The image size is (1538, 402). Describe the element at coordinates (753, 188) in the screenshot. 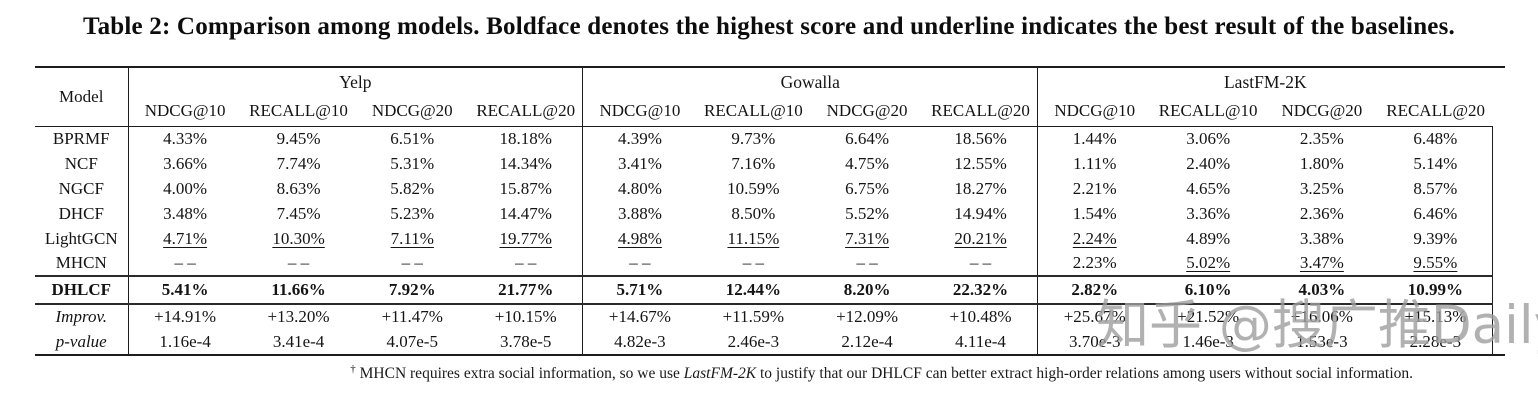

I see `table-cell: 10.59%` at that location.